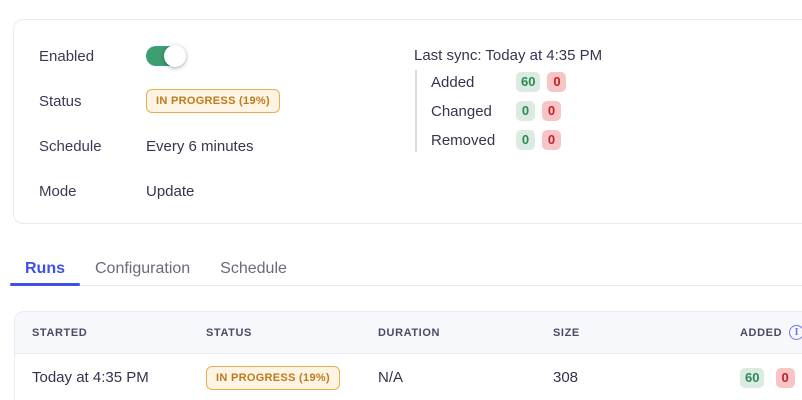  Describe the element at coordinates (60, 332) in the screenshot. I see `col-header-started: STARTED` at that location.